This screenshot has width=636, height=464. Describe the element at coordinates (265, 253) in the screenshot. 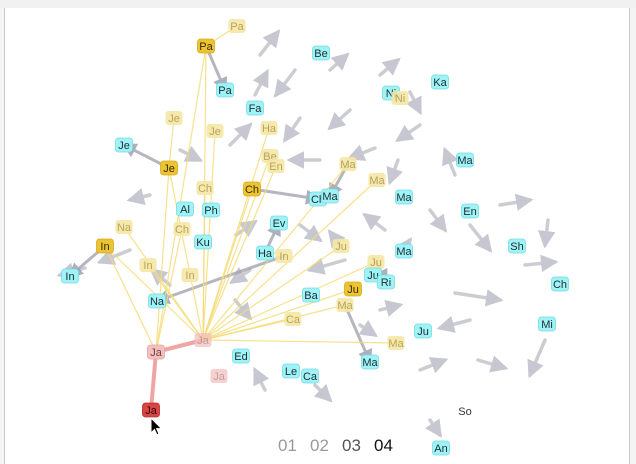

I see `node-ha_cy: Ha` at that location.